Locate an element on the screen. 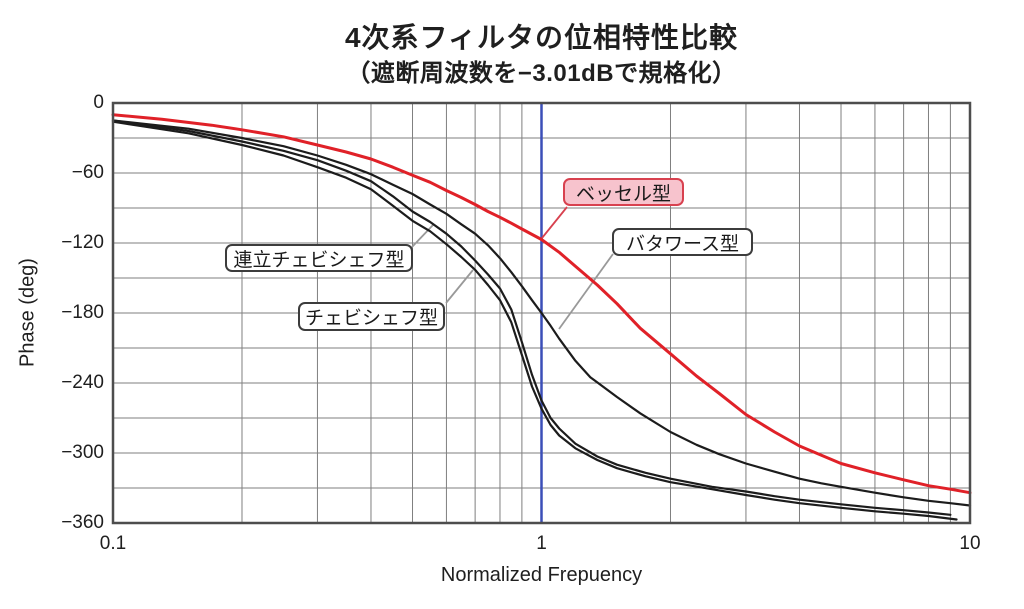  elliptic-label-pointer is located at coordinates (422, 236).